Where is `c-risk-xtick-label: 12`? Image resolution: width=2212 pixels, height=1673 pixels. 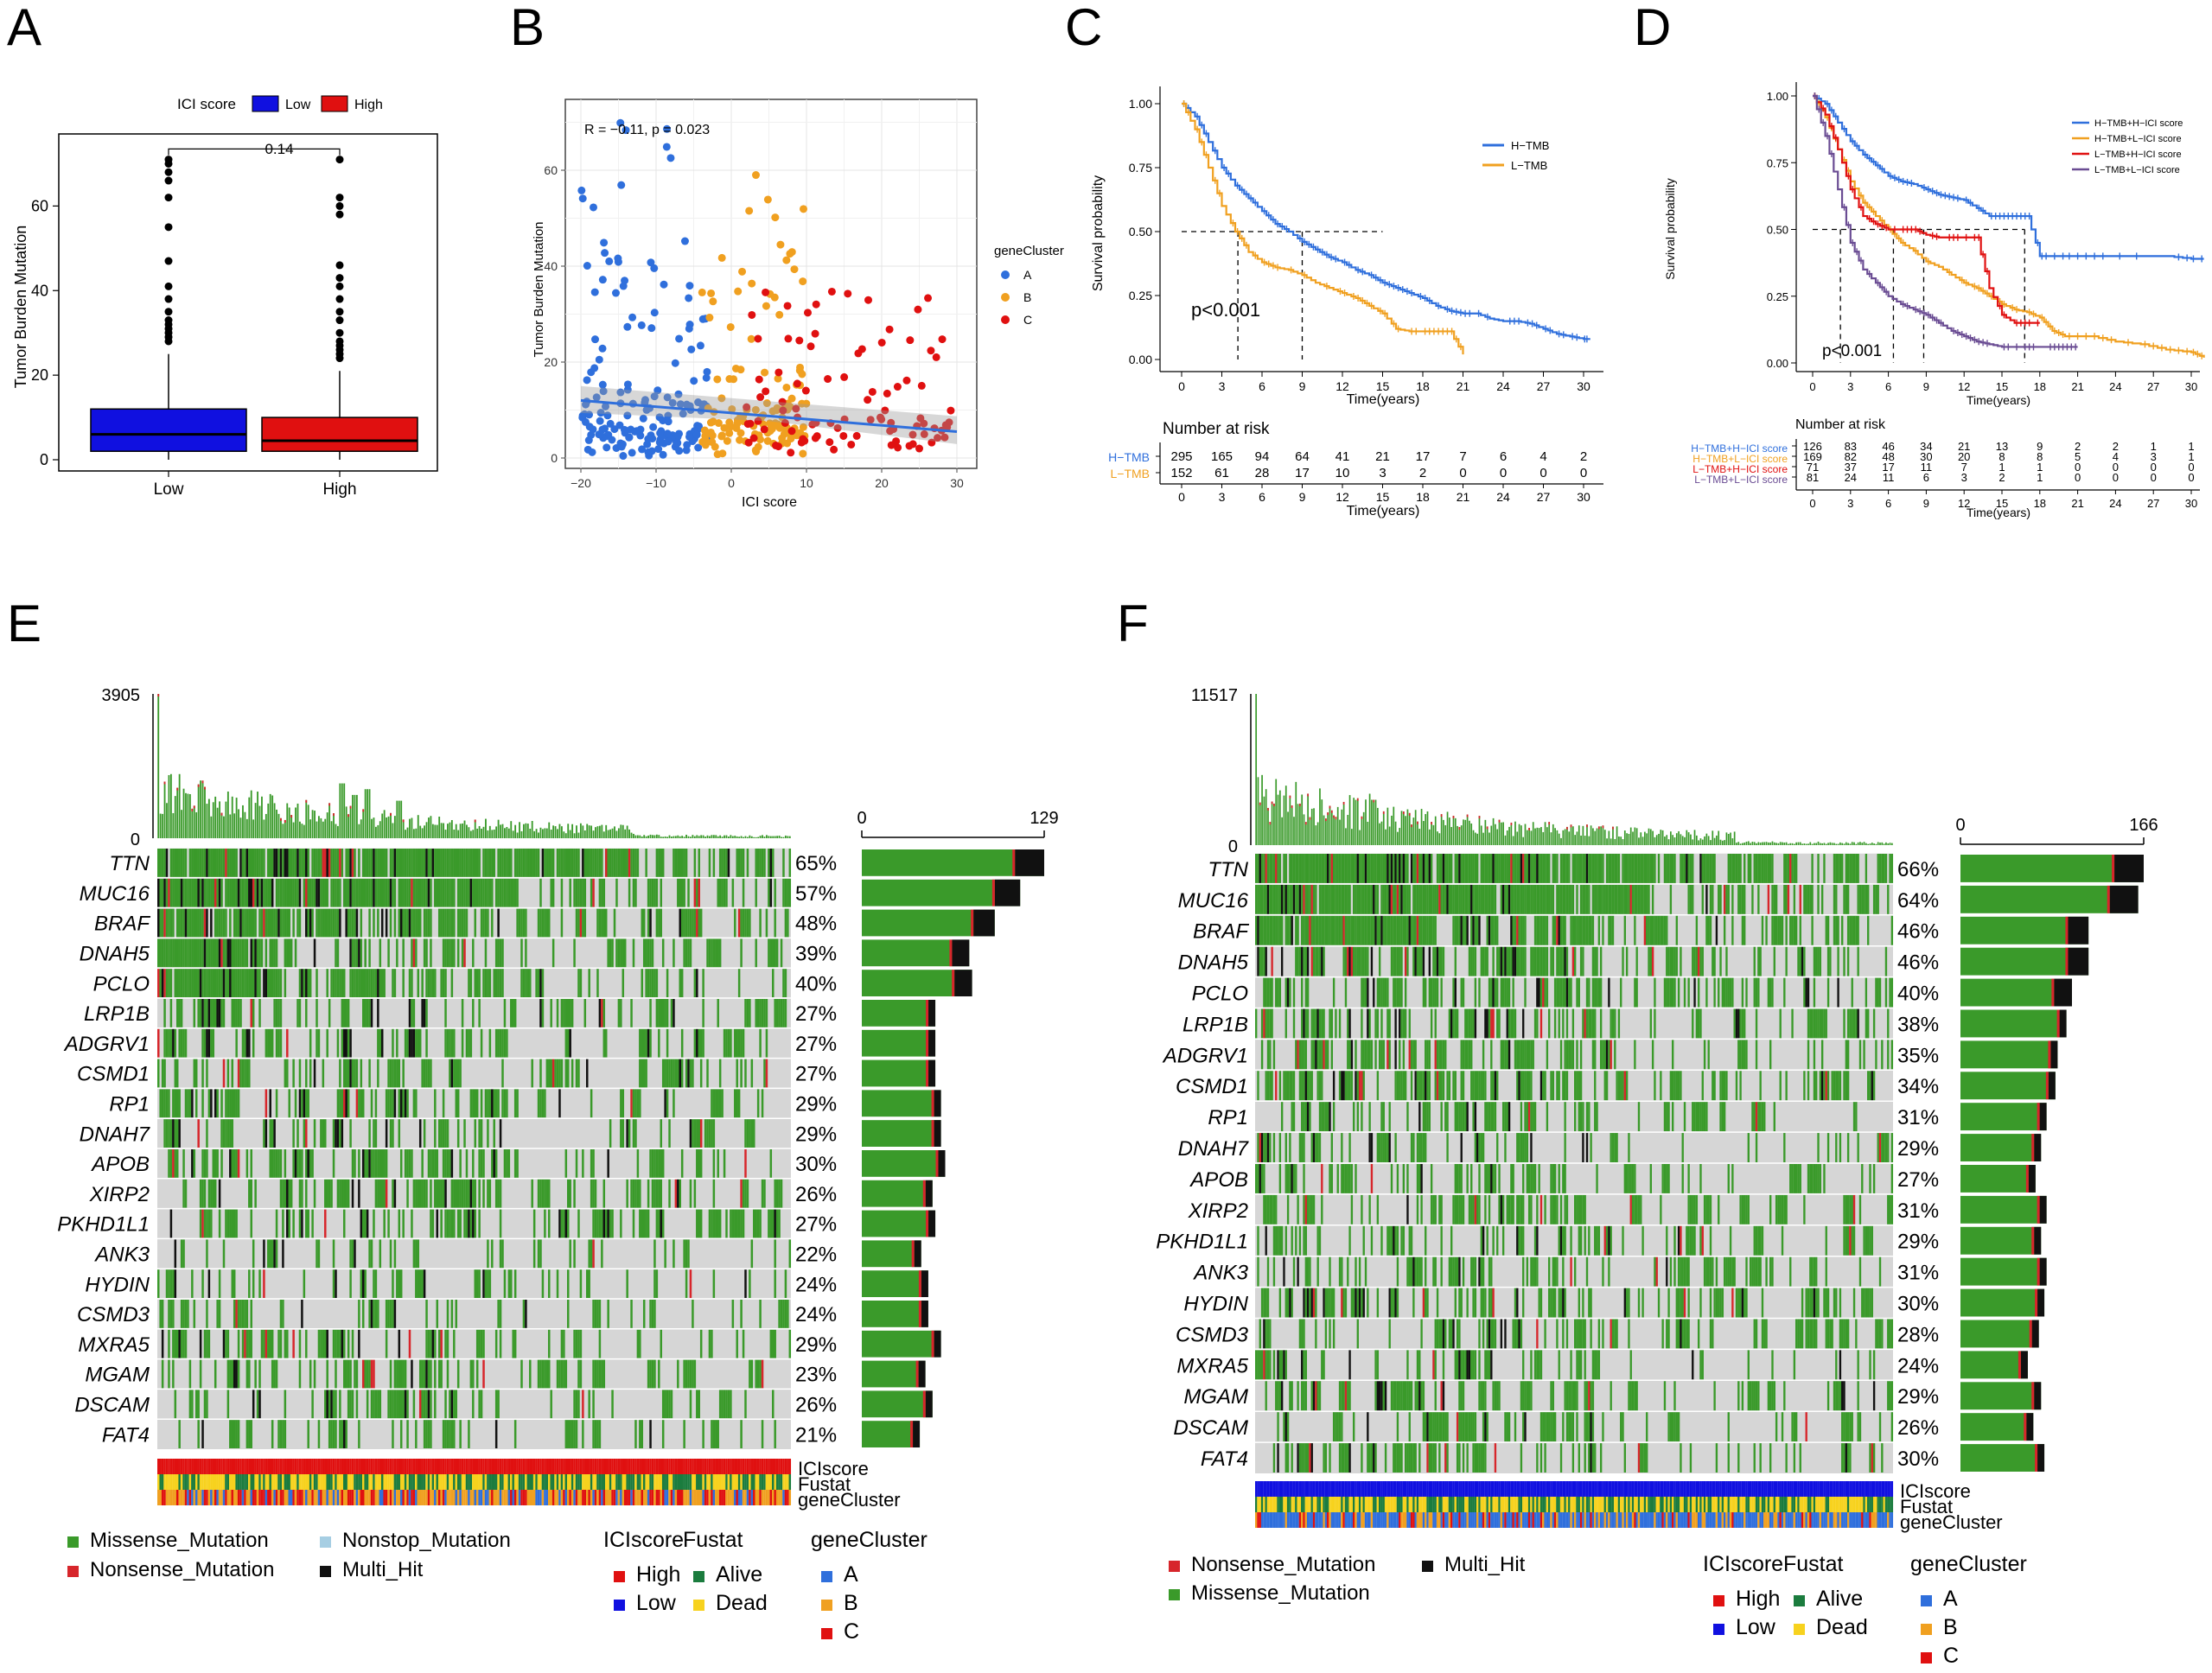
c-risk-xtick-label: 12 is located at coordinates (1342, 497).